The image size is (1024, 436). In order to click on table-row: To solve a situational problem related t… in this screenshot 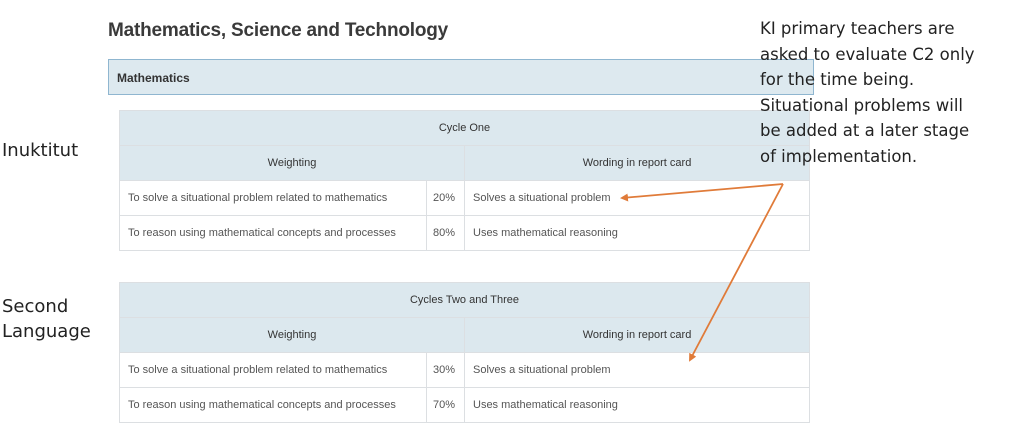, I will do `click(464, 198)`.